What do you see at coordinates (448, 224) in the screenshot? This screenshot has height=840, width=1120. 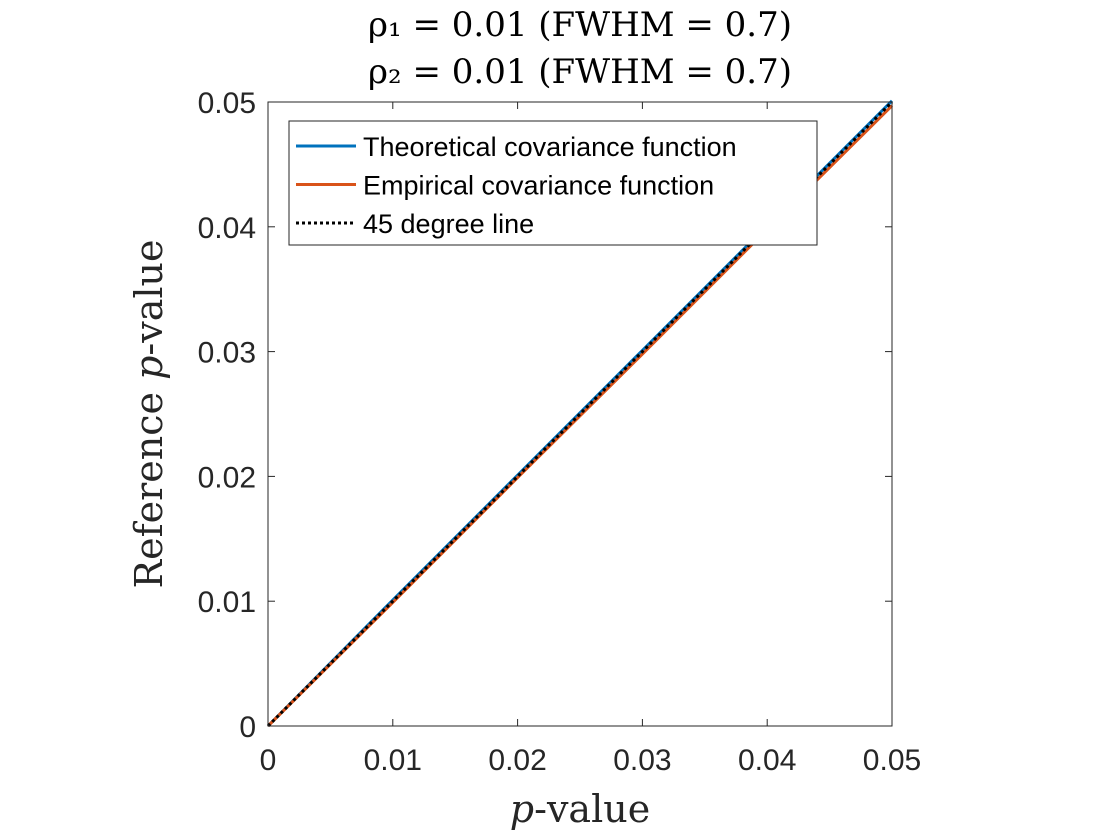 I see `legend-label-3: 45 degree line` at bounding box center [448, 224].